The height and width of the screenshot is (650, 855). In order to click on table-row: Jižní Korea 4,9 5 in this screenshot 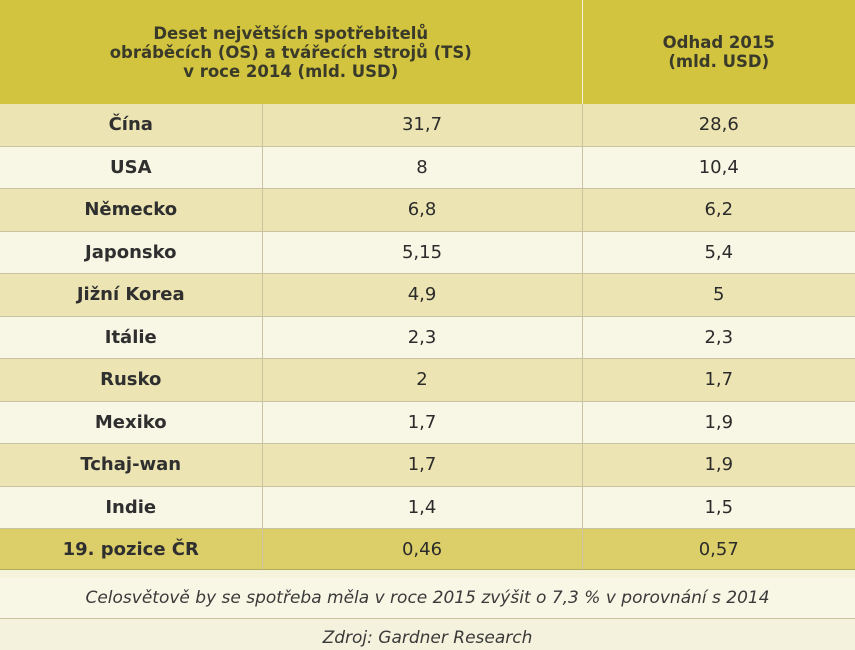, I will do `click(427, 295)`.